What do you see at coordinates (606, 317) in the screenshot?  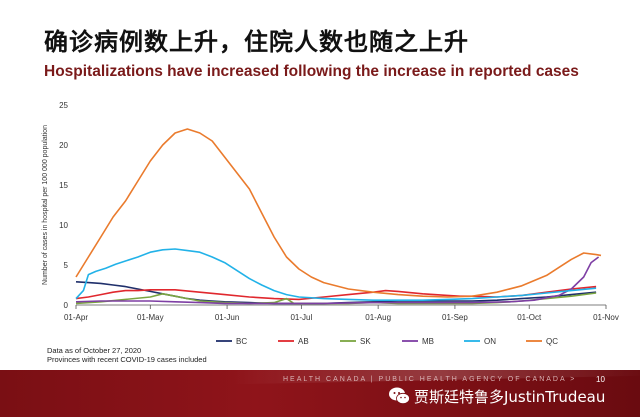 I see `x-tick-label: 01-Nov` at bounding box center [606, 317].